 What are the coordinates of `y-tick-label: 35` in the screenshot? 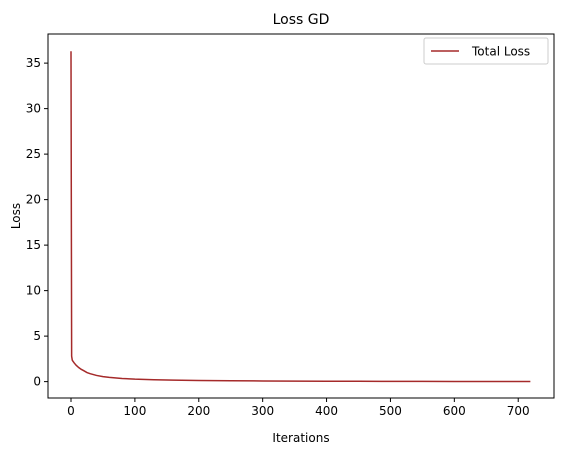 It's located at (33, 63).